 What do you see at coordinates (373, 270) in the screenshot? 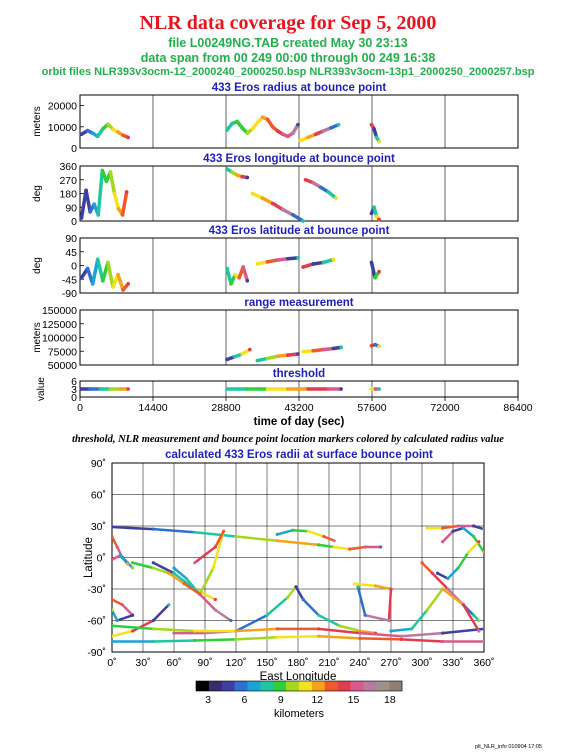
I see `data-mark` at bounding box center [373, 270].